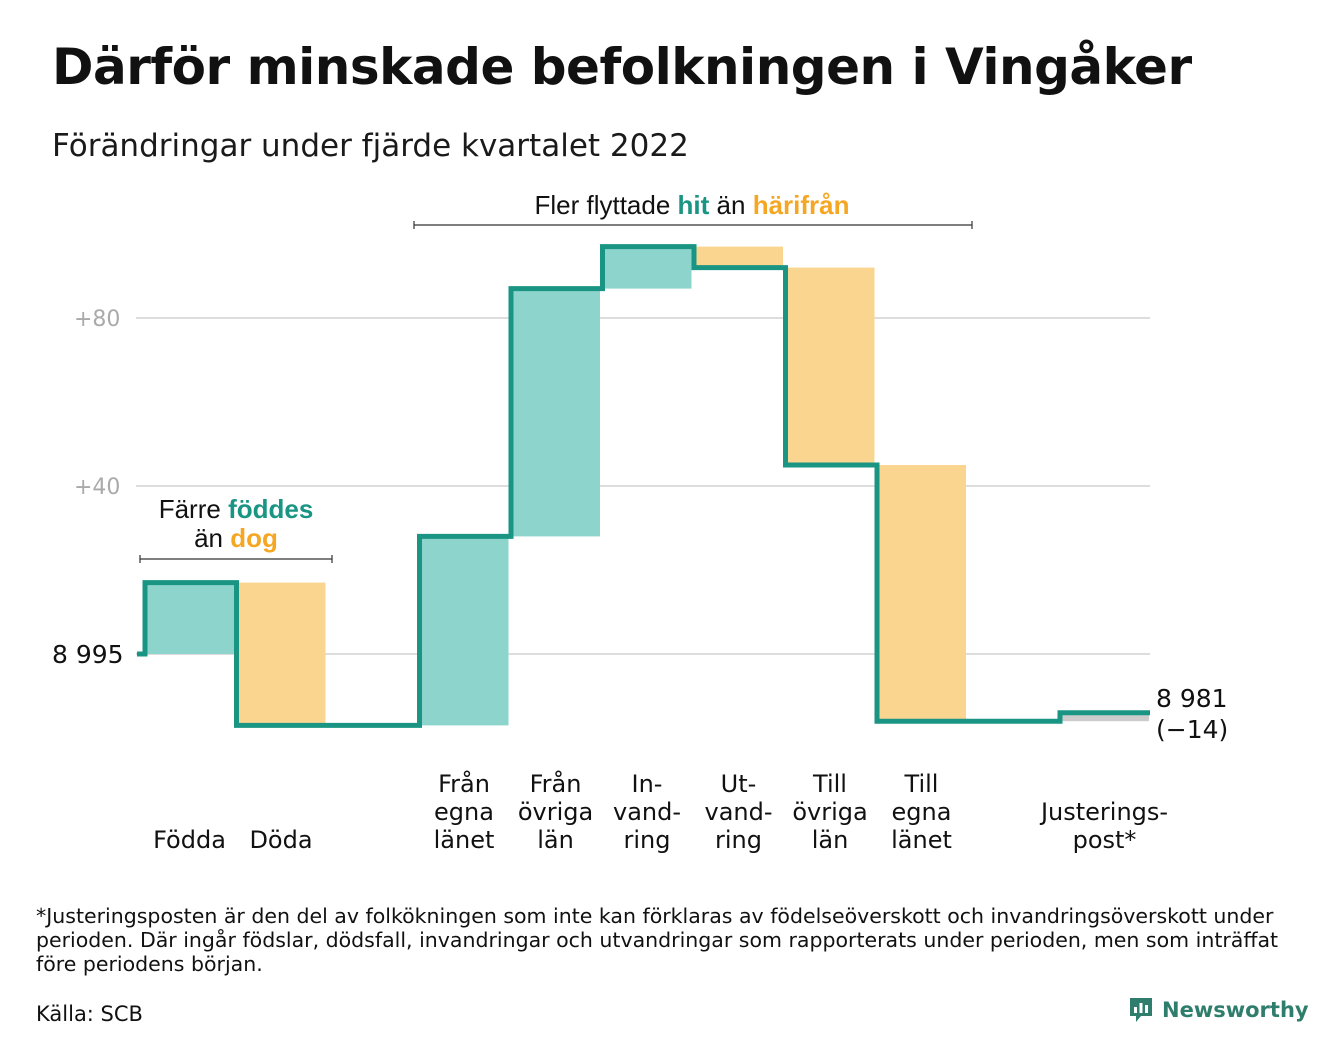 Image resolution: width=1340 pixels, height=1060 pixels. Describe the element at coordinates (1104, 717) in the screenshot. I see `bar-adjustment` at that location.